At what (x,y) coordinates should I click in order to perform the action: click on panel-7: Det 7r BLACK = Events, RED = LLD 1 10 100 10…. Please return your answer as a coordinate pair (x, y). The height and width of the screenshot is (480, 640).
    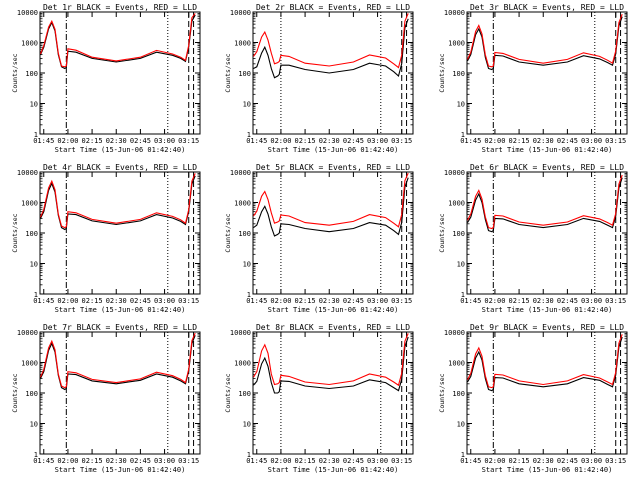
    Looking at the image, I should click on (106, 398).